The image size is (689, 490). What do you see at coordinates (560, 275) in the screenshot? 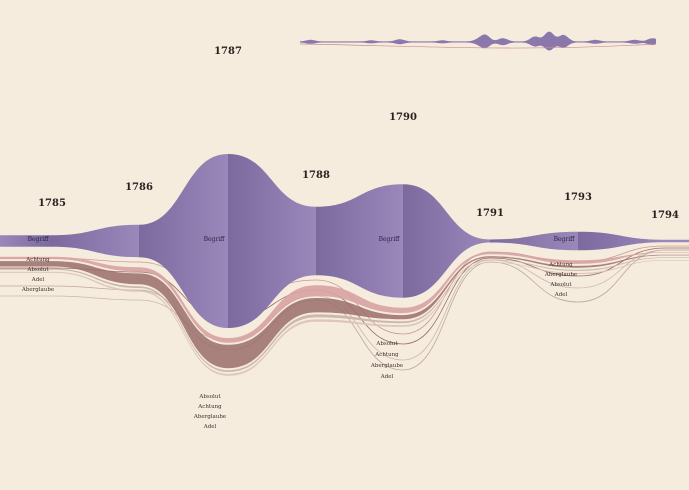
I see `term-label-1793-aberglaube: Aberglaube` at bounding box center [560, 275].